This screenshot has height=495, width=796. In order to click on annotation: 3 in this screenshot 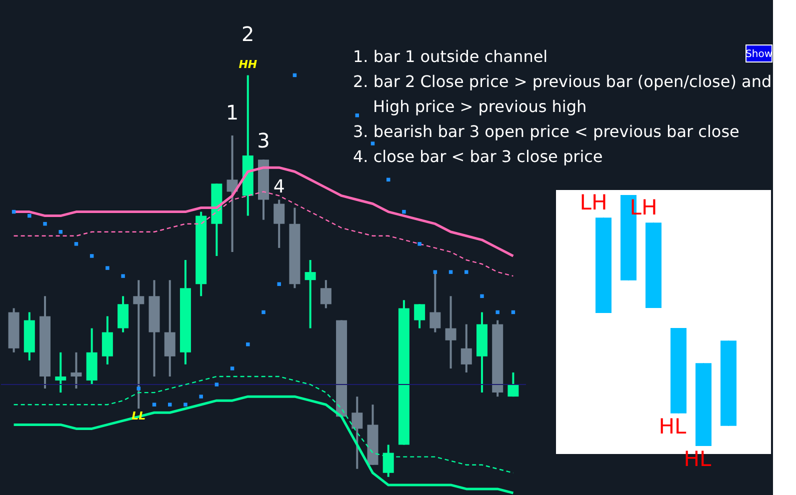, I will do `click(263, 140)`.